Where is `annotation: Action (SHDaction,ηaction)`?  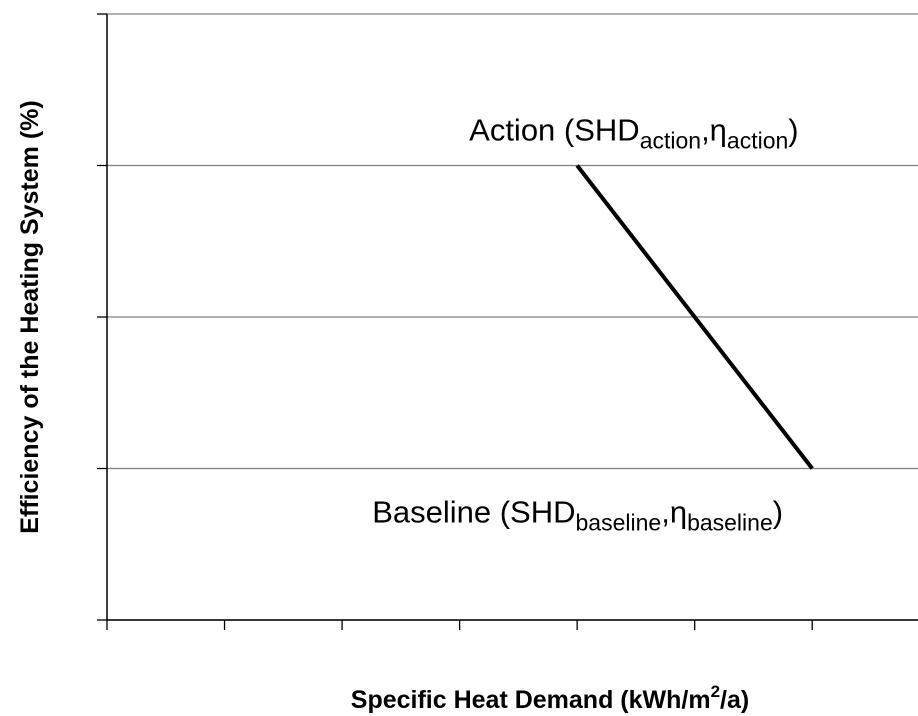
annotation: Action (SHDaction,ηaction) is located at coordinates (633, 133).